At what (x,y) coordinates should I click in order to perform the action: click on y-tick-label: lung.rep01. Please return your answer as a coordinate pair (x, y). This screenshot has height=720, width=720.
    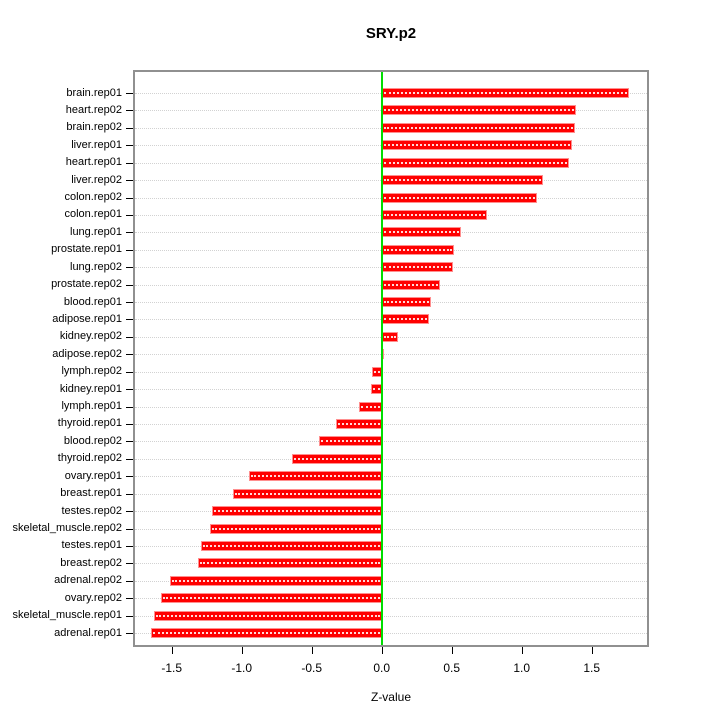
    Looking at the image, I should click on (96, 231).